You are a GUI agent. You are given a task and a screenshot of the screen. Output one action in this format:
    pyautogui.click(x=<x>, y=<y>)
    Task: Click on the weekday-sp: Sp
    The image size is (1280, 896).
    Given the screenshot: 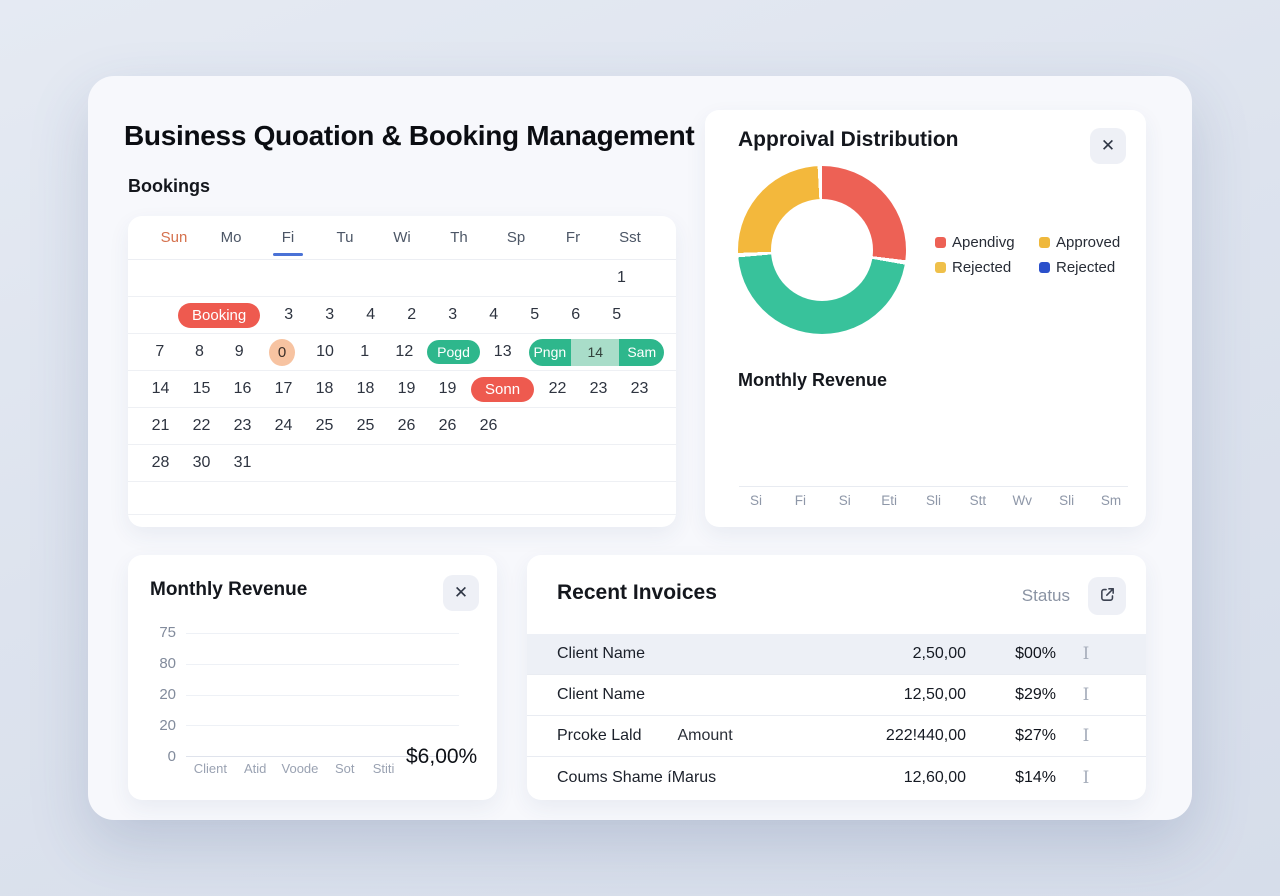 What is the action you would take?
    pyautogui.click(x=516, y=237)
    